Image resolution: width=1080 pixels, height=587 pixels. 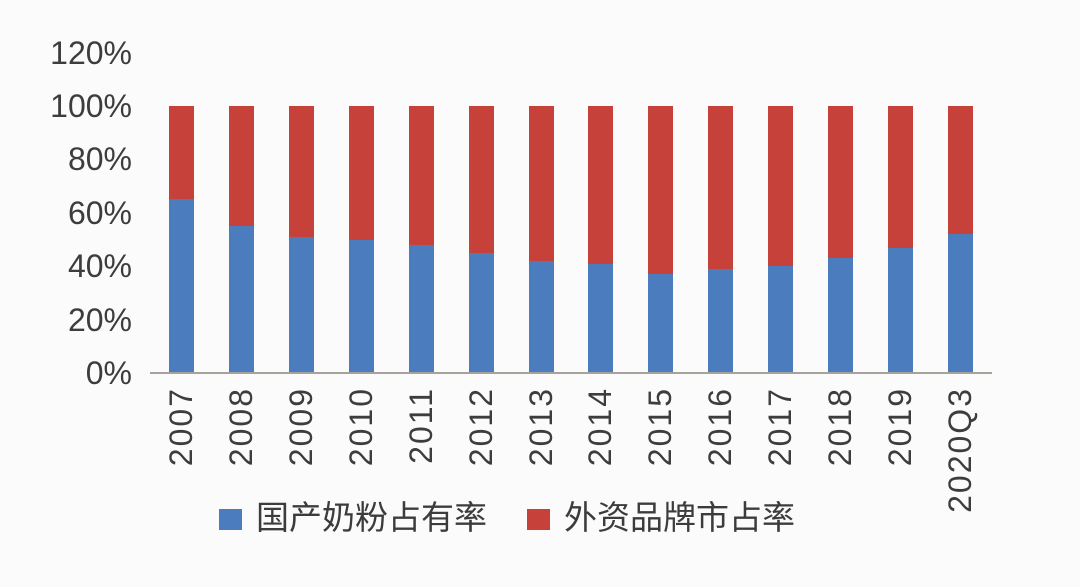 I want to click on legend-label: 外资品牌市占率, so click(x=679, y=519).